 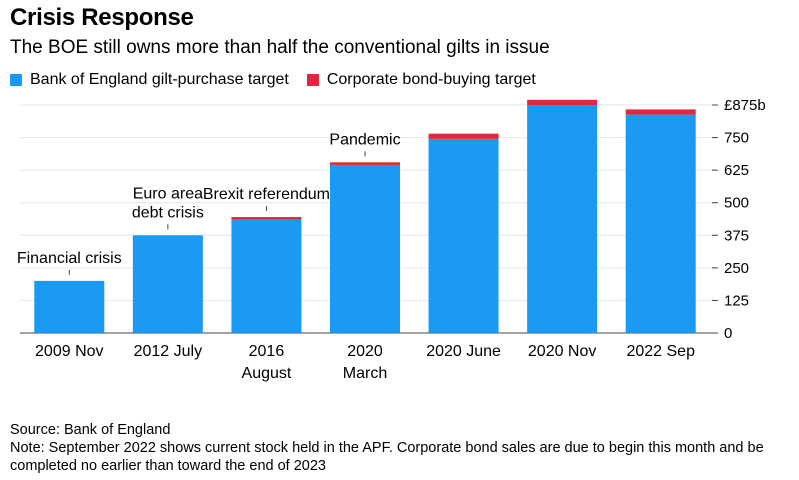 What do you see at coordinates (736, 268) in the screenshot?
I see `y-tick-label-2: 250` at bounding box center [736, 268].